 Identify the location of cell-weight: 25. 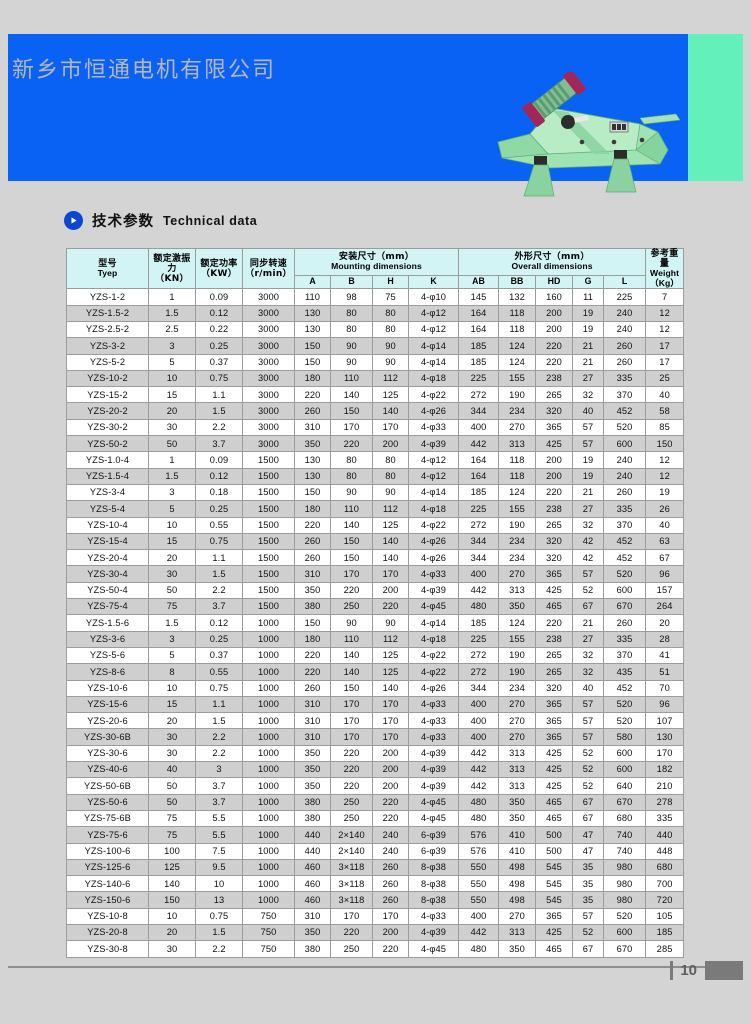
(665, 378).